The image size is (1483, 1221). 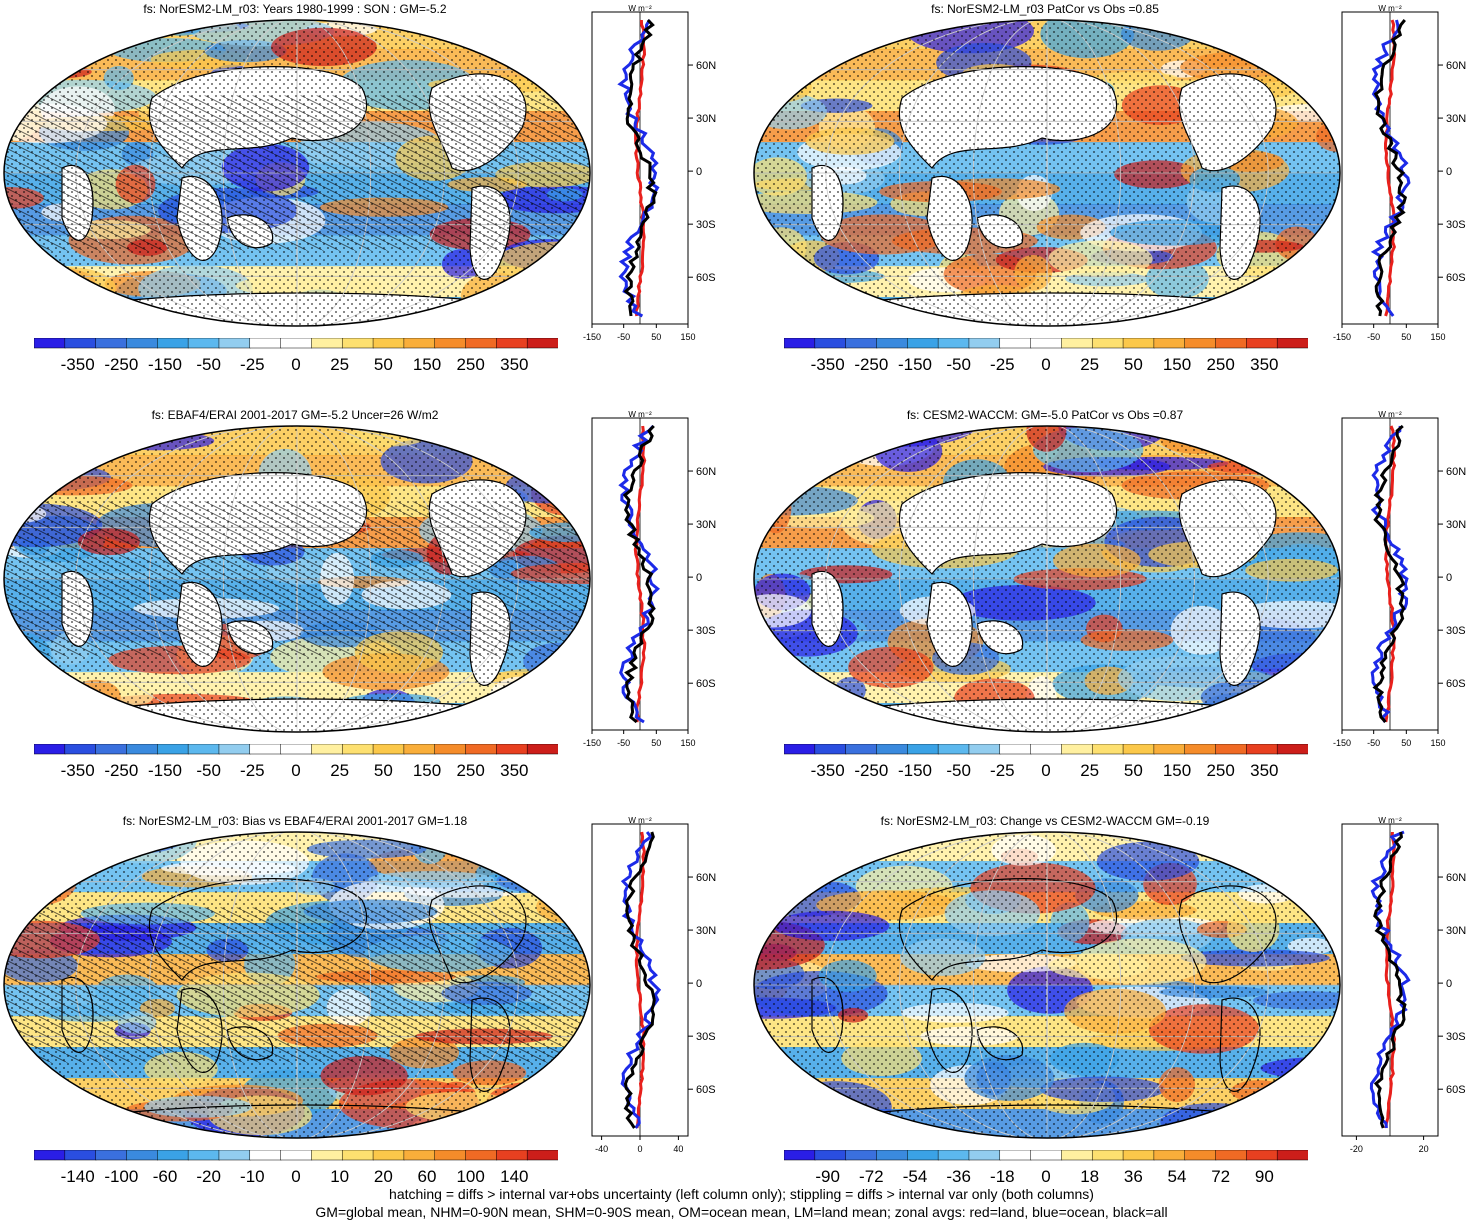 I want to click on colorbar-label: 50, so click(x=1133, y=364).